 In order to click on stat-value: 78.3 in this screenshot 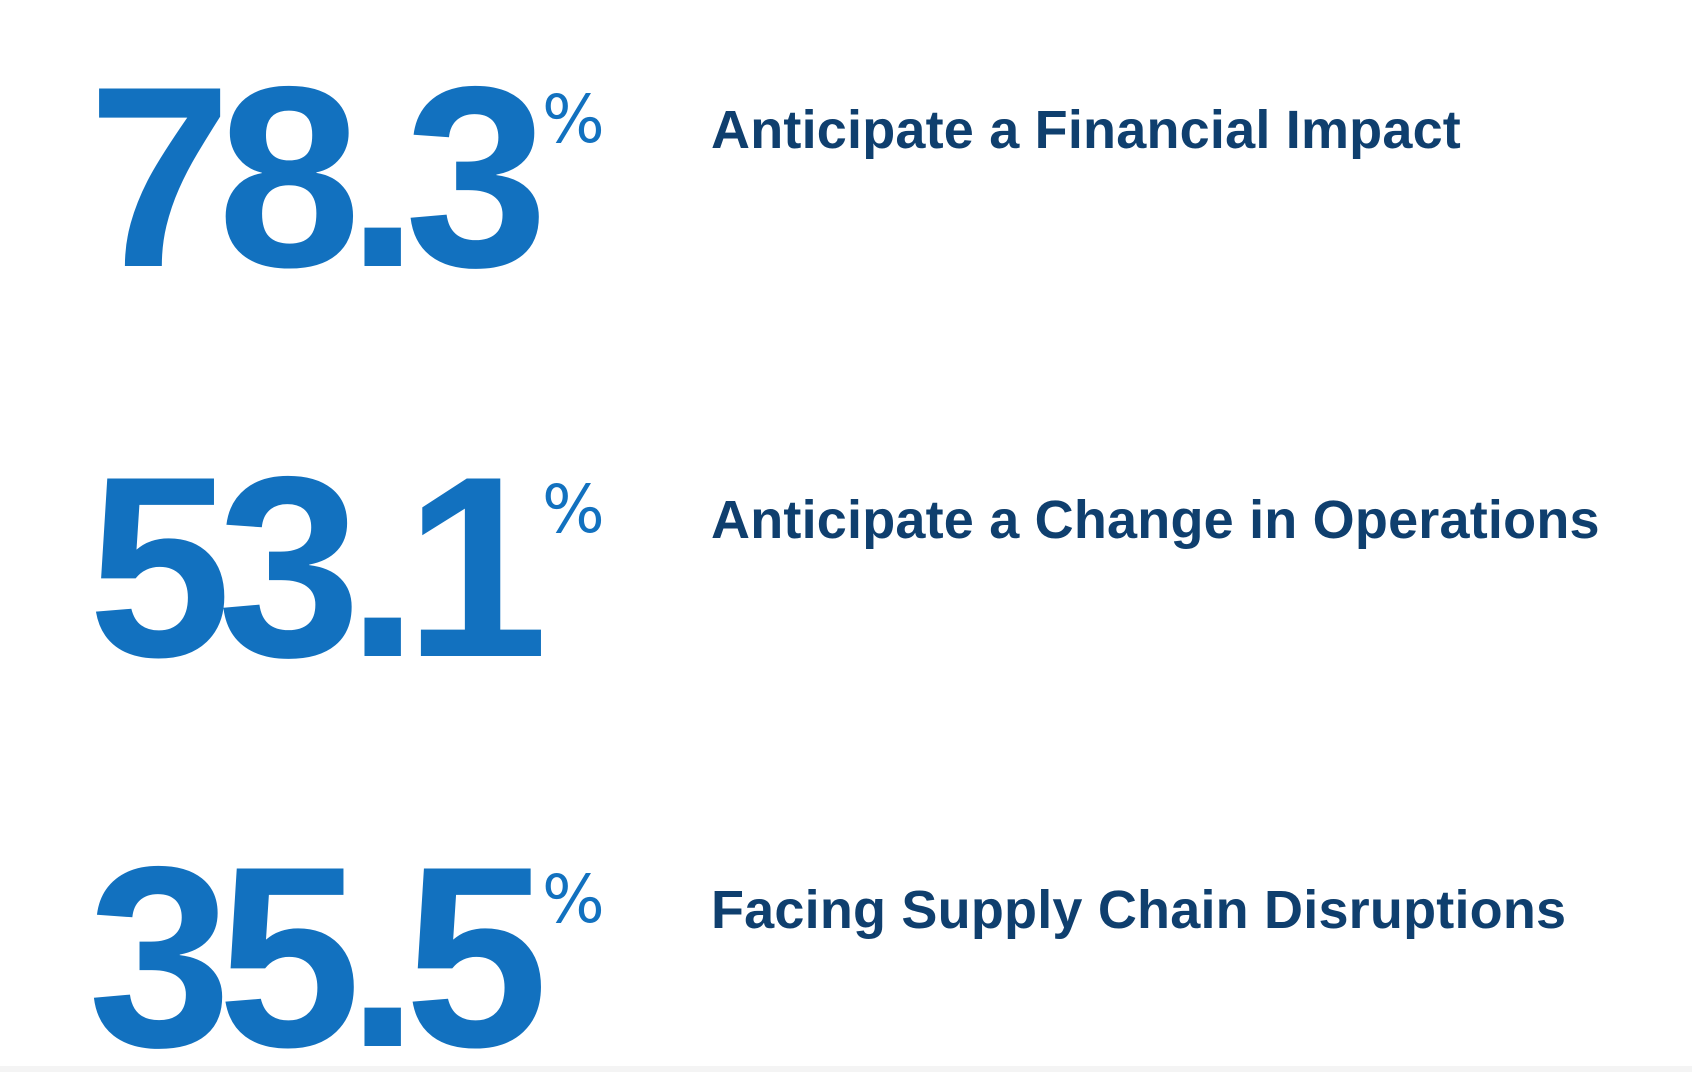, I will do `click(322, 176)`.